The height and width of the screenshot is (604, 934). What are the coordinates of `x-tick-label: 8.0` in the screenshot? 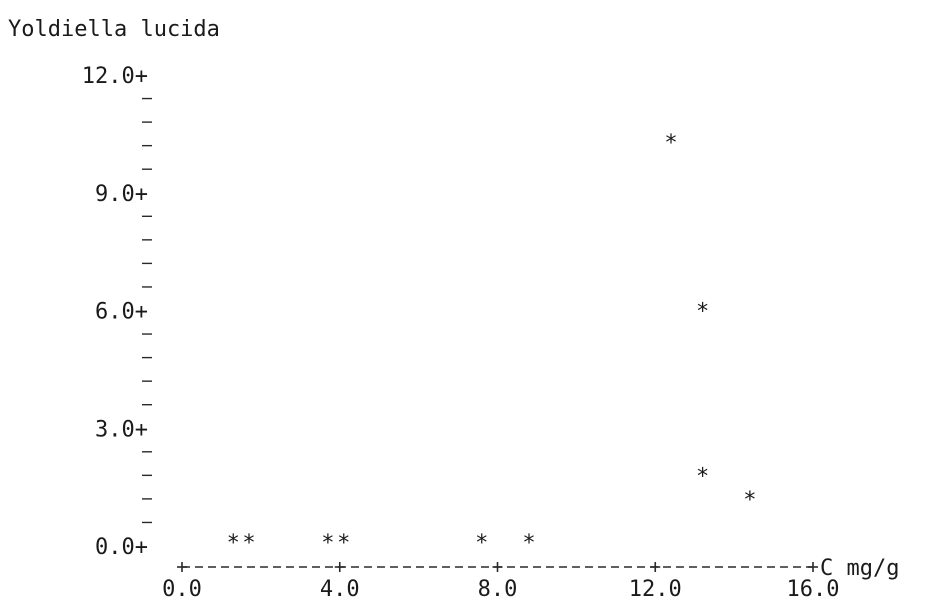 It's located at (498, 589).